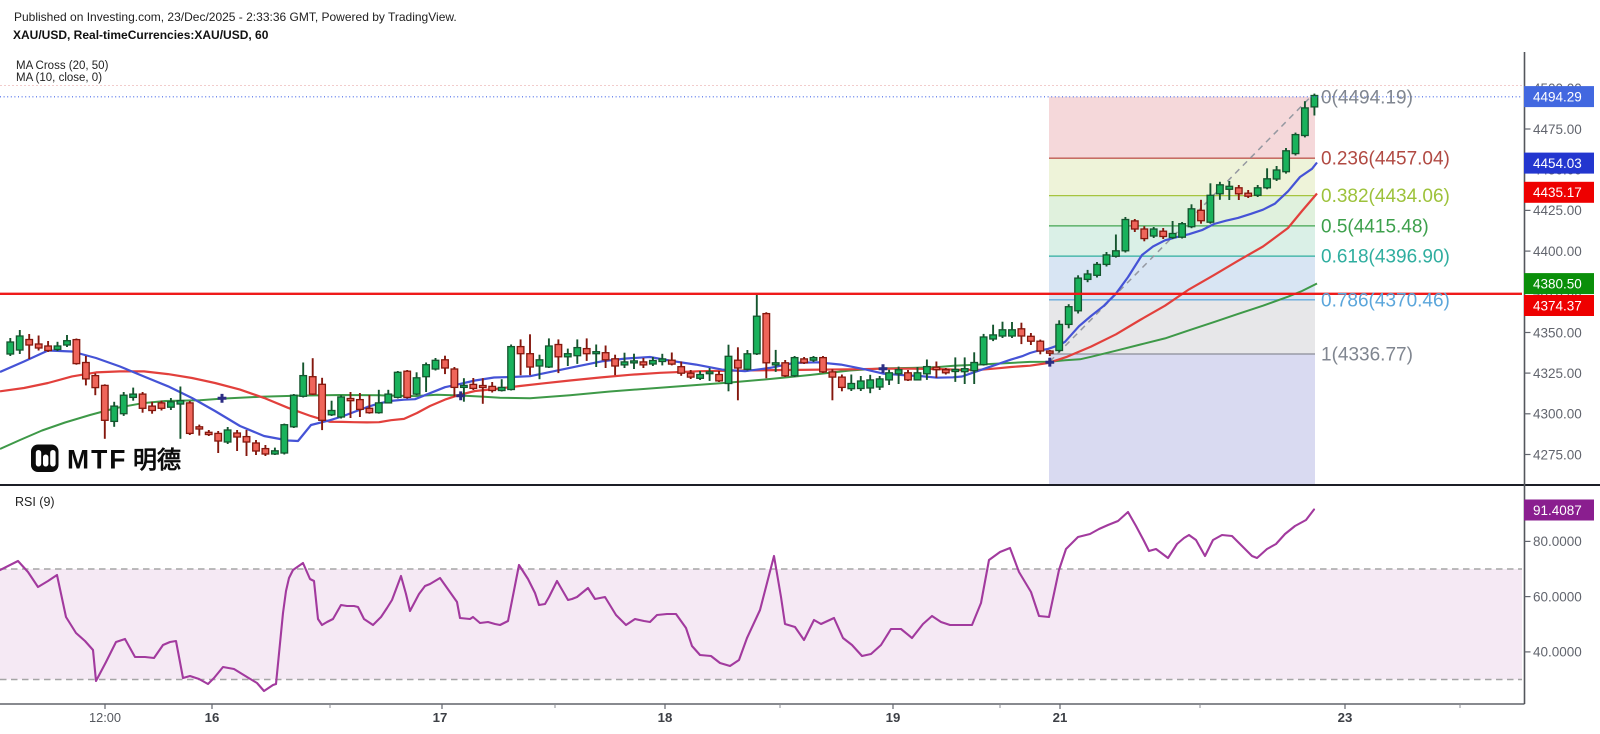  I want to click on svg-text: MTF, so click(97, 460).